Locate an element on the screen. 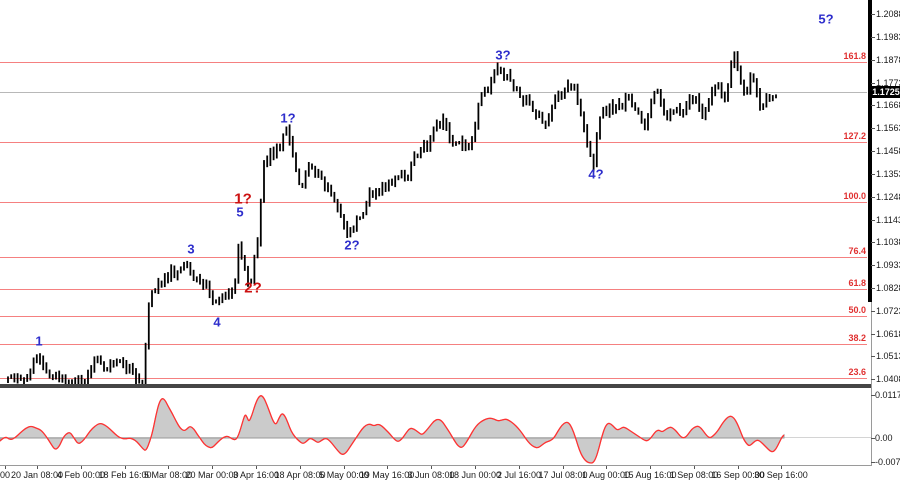  time-axis-label: 1 Sep 08:00 is located at coordinates (694, 475).